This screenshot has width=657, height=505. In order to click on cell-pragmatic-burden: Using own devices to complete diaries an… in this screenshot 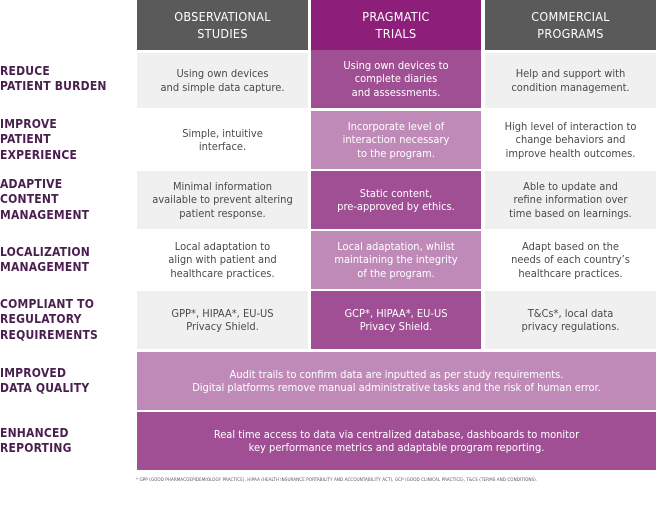, I will do `click(396, 79)`.